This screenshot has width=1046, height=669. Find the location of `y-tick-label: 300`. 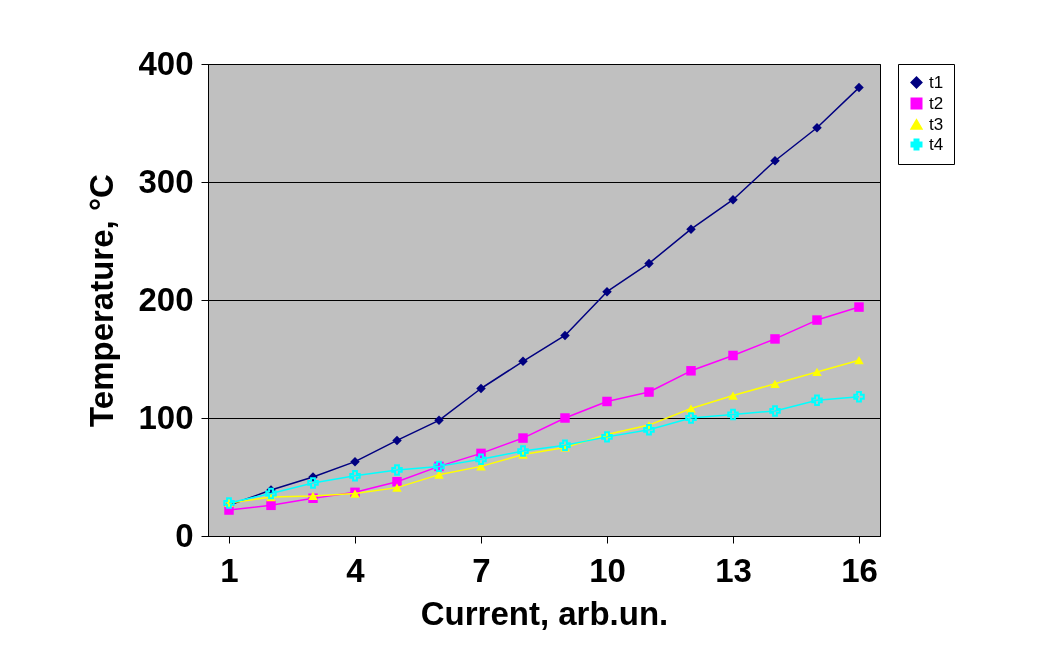

y-tick-label: 300 is located at coordinates (166, 181).